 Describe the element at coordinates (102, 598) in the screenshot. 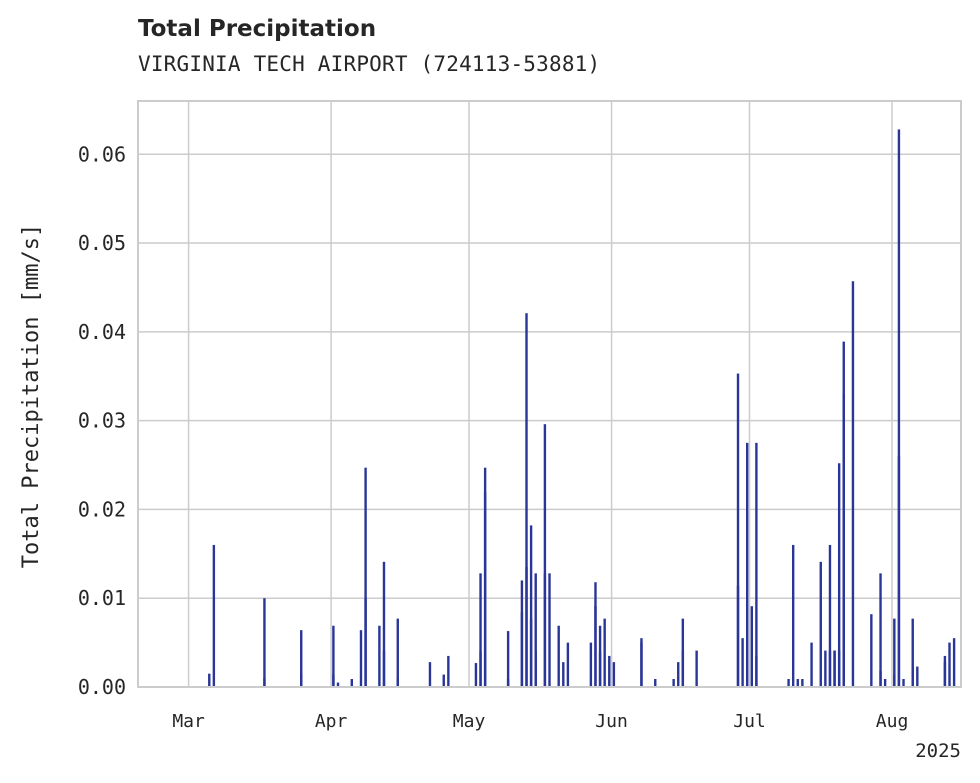

I see `y-tick-label: 0.01` at that location.